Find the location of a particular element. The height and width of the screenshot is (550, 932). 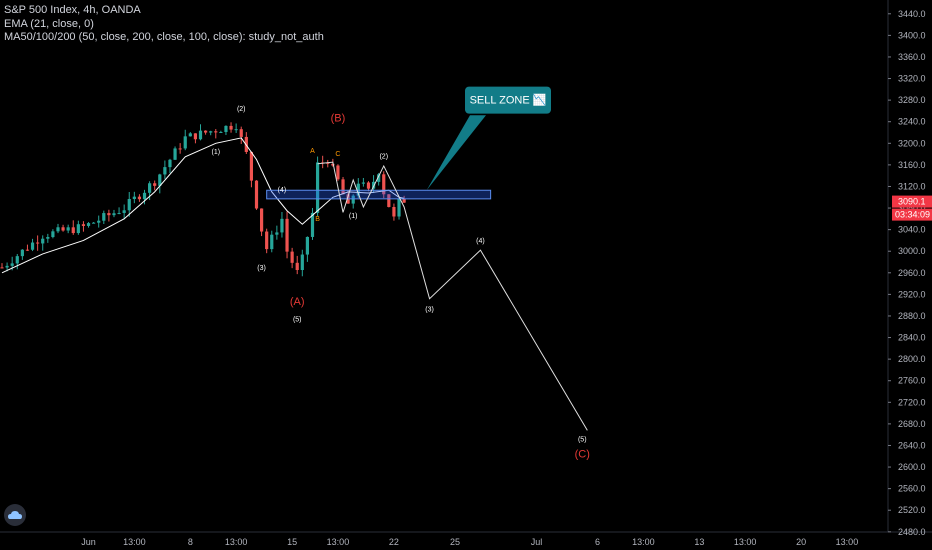

wave-label: B is located at coordinates (317, 219).